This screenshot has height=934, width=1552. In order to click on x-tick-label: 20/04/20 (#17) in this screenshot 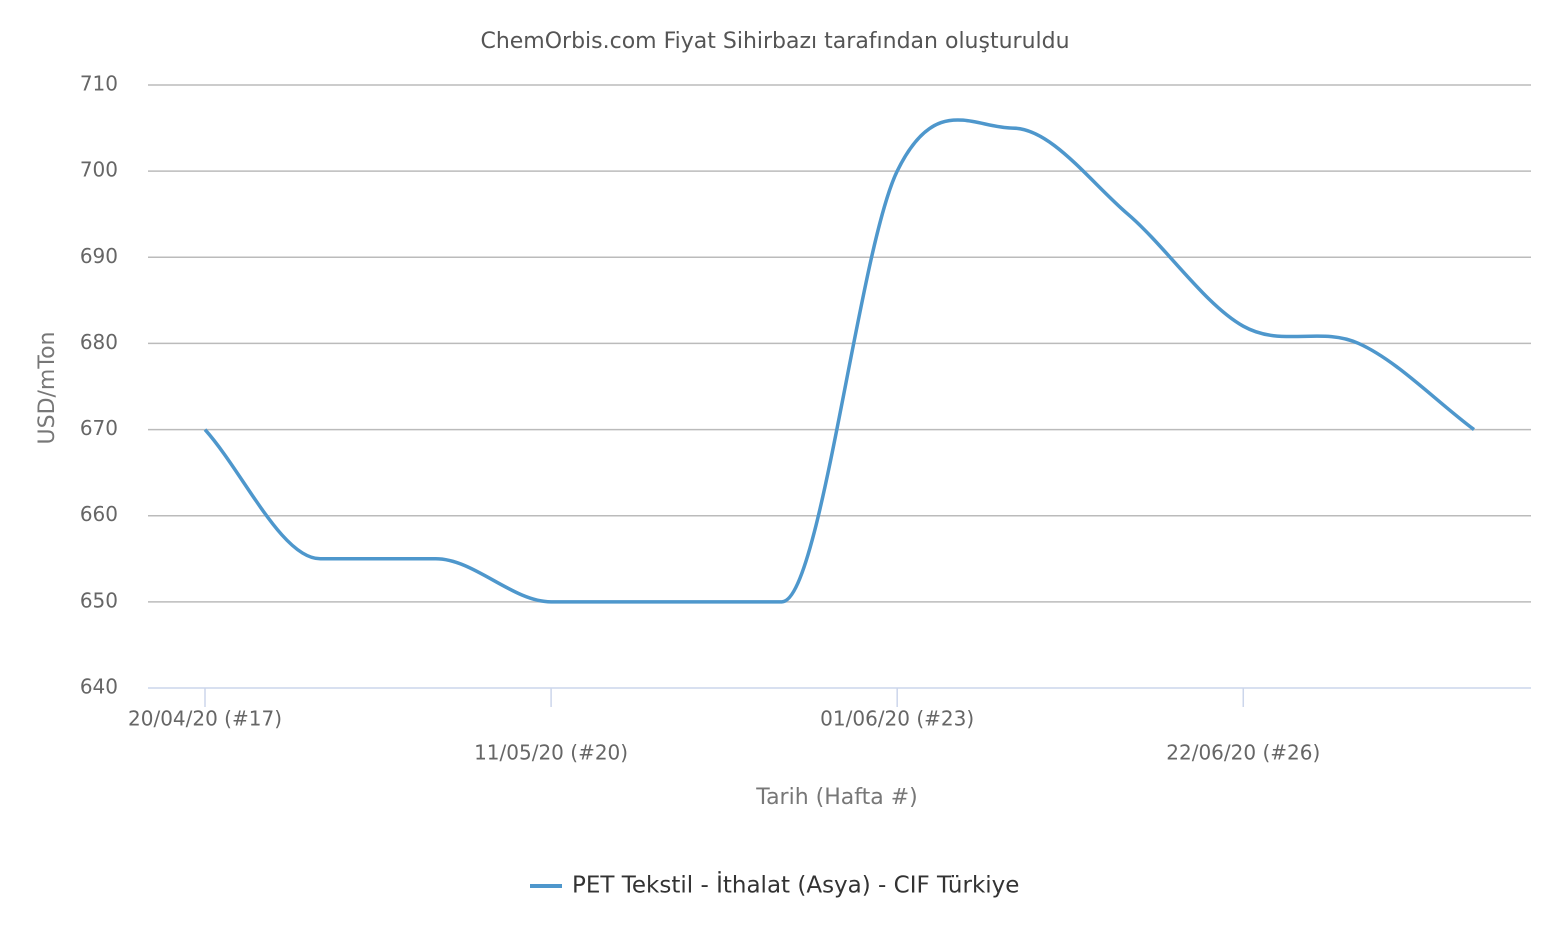, I will do `click(205, 719)`.